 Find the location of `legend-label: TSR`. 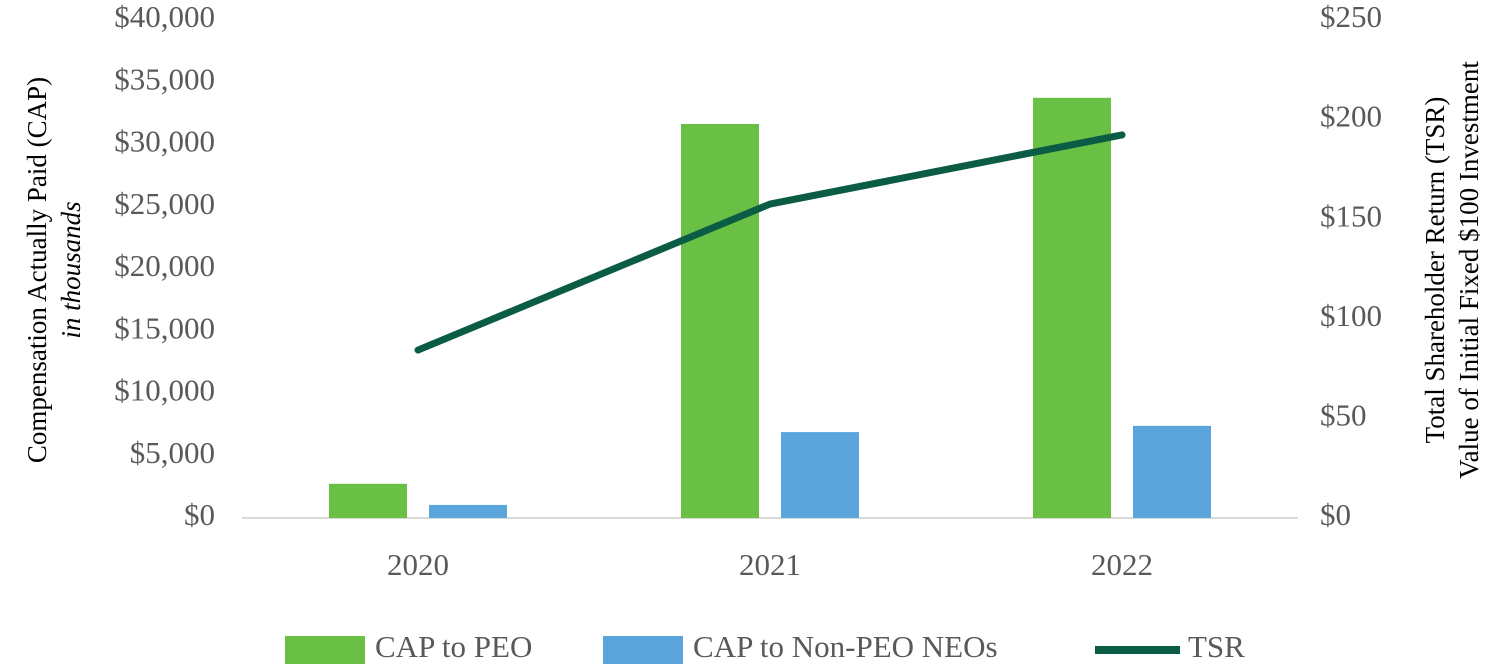

legend-label: TSR is located at coordinates (1216, 646).